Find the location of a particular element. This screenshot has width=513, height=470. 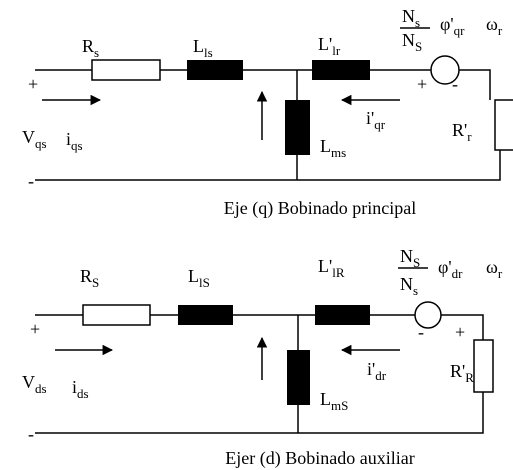

label: Vds is located at coordinates (34, 384).